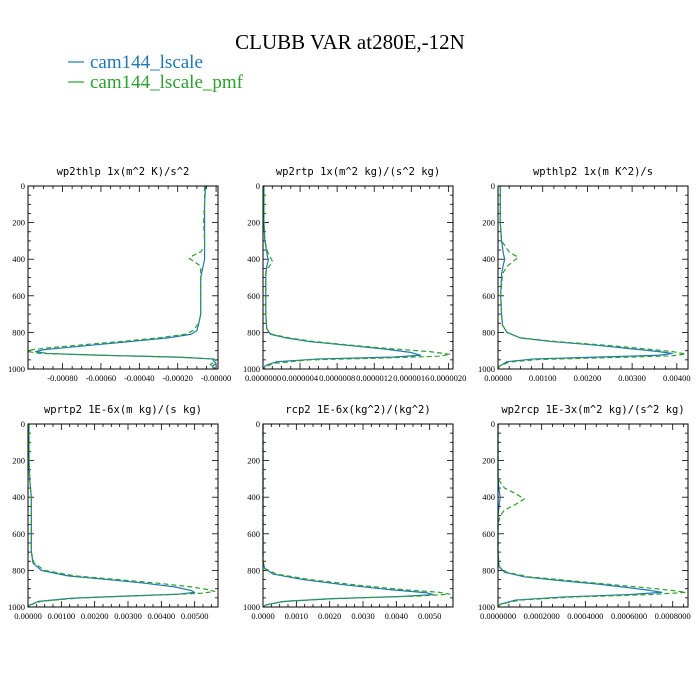 The height and width of the screenshot is (700, 700). What do you see at coordinates (139, 378) in the screenshot?
I see `x-tick-label: -0.00040` at bounding box center [139, 378].